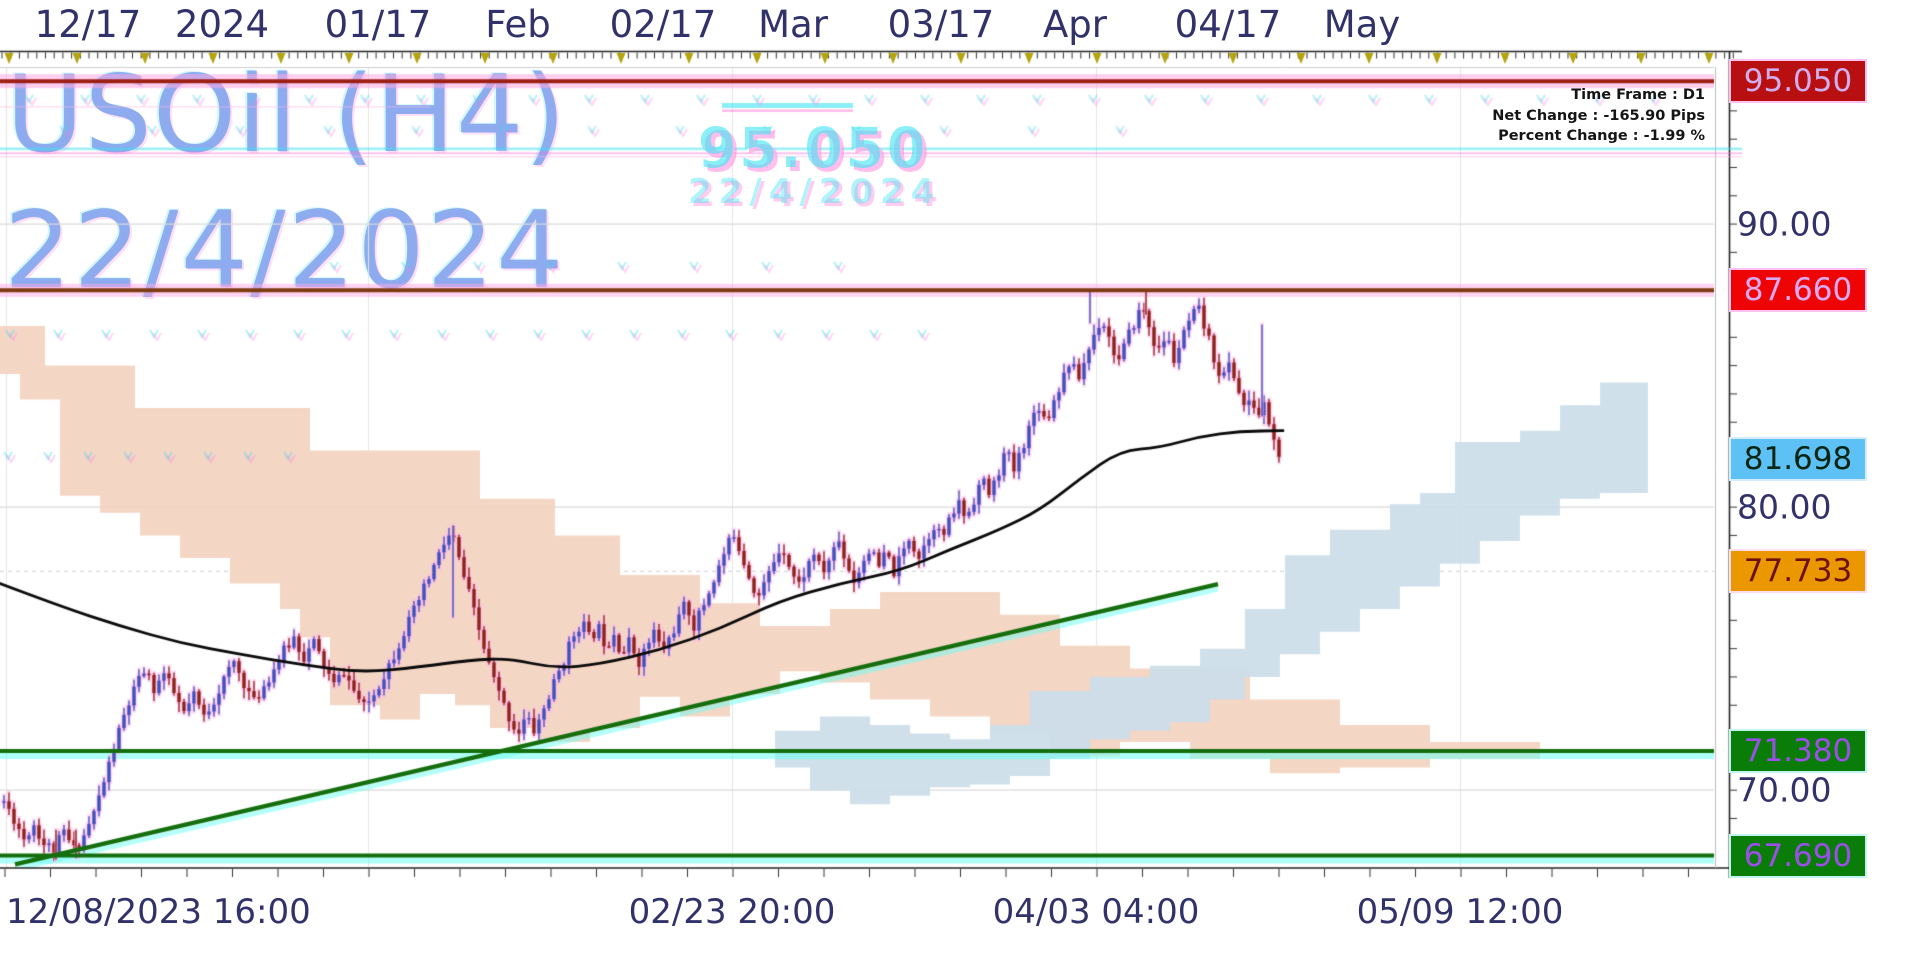 The height and width of the screenshot is (955, 1912). I want to click on bottom-axis-label-1: 02/23 20:00, so click(732, 912).